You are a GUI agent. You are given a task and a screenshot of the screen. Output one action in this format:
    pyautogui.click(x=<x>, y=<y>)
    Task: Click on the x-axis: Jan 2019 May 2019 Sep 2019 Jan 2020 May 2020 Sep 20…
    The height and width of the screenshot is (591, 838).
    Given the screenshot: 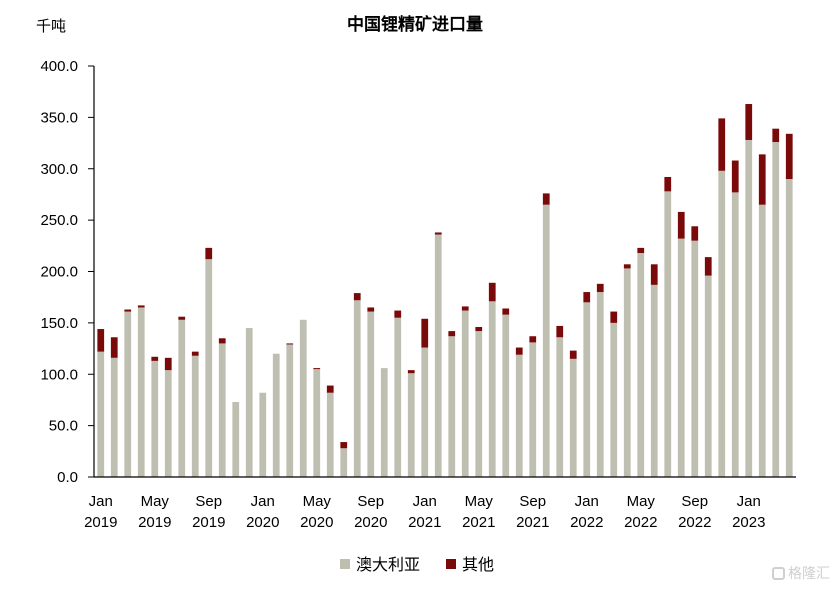 What is the action you would take?
    pyautogui.click(x=424, y=512)
    